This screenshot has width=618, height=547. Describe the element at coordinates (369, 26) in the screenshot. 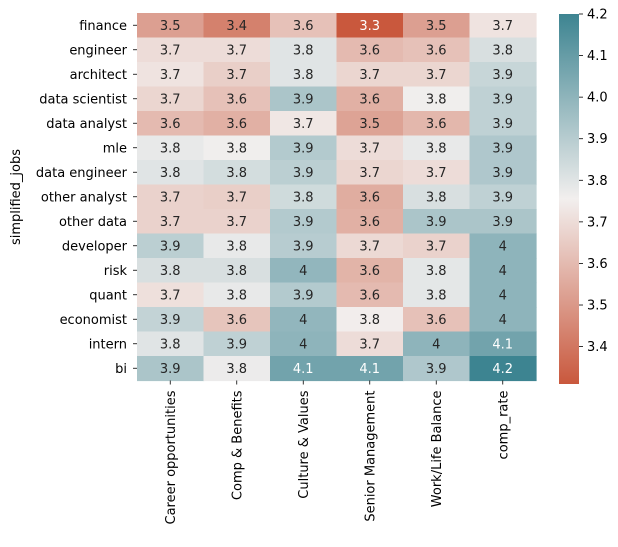

I see `cell-value-label: 3.3` at that location.